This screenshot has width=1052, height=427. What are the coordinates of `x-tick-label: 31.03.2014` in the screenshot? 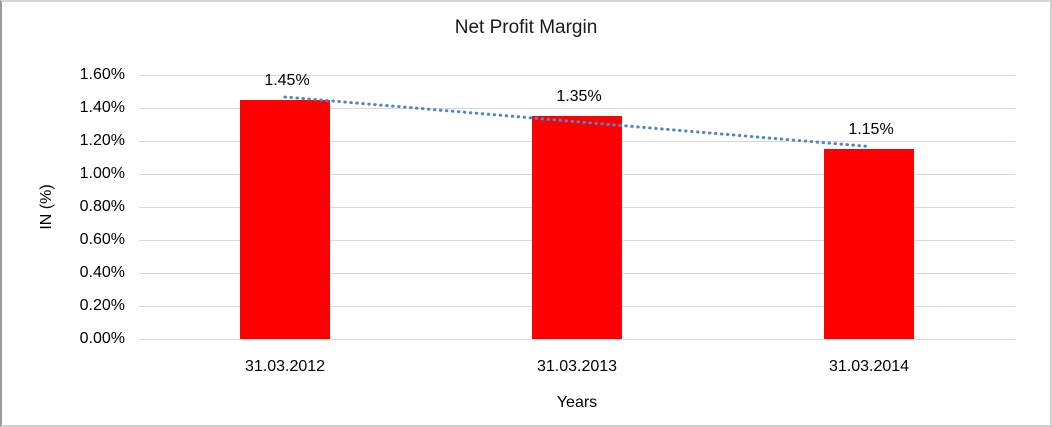 It's located at (869, 366).